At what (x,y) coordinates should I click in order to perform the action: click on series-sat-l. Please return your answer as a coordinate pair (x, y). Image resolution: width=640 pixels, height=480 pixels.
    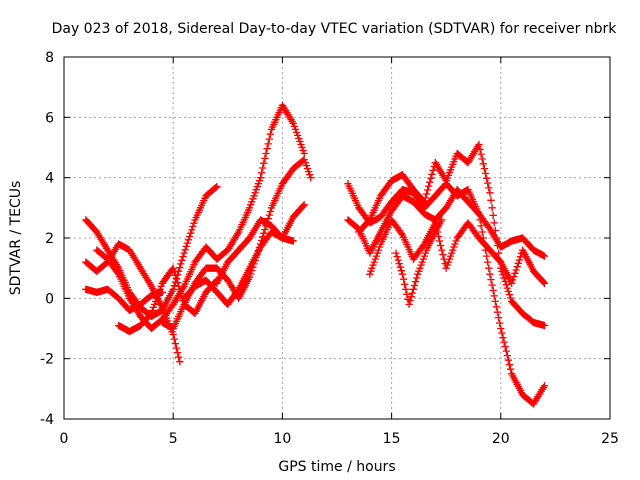
    Looking at the image, I should click on (457, 251).